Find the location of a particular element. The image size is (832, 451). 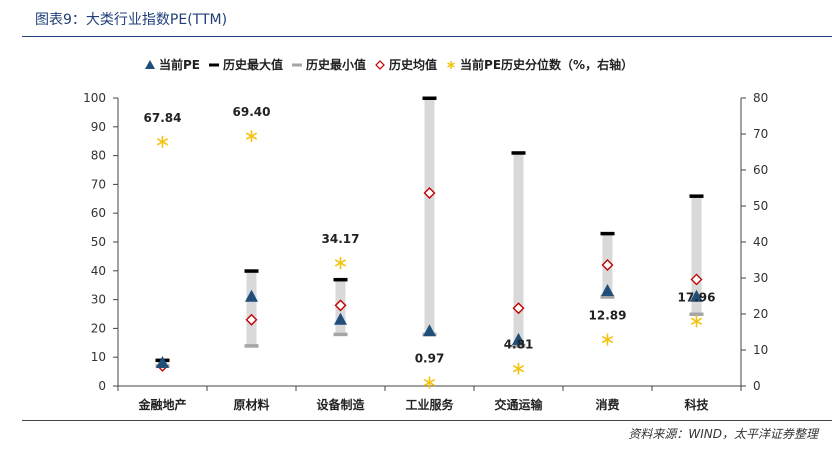

percentile-data-label: 34.17 is located at coordinates (341, 239).